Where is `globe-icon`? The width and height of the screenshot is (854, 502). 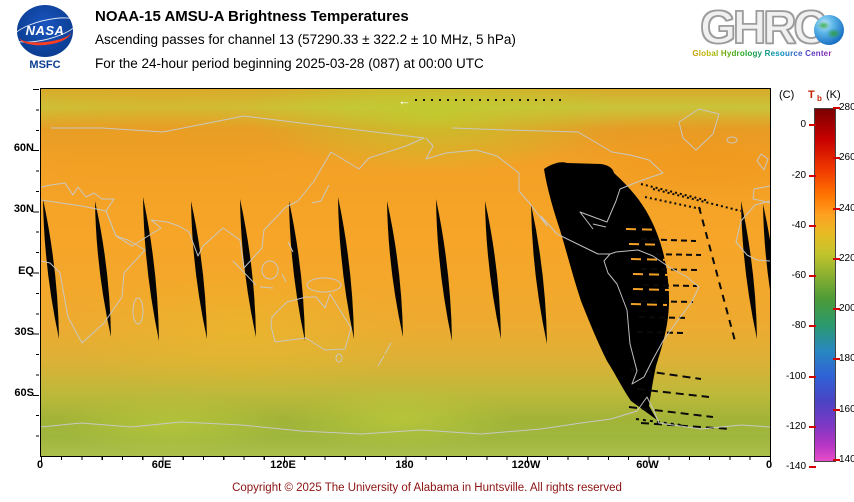 globe-icon is located at coordinates (829, 30).